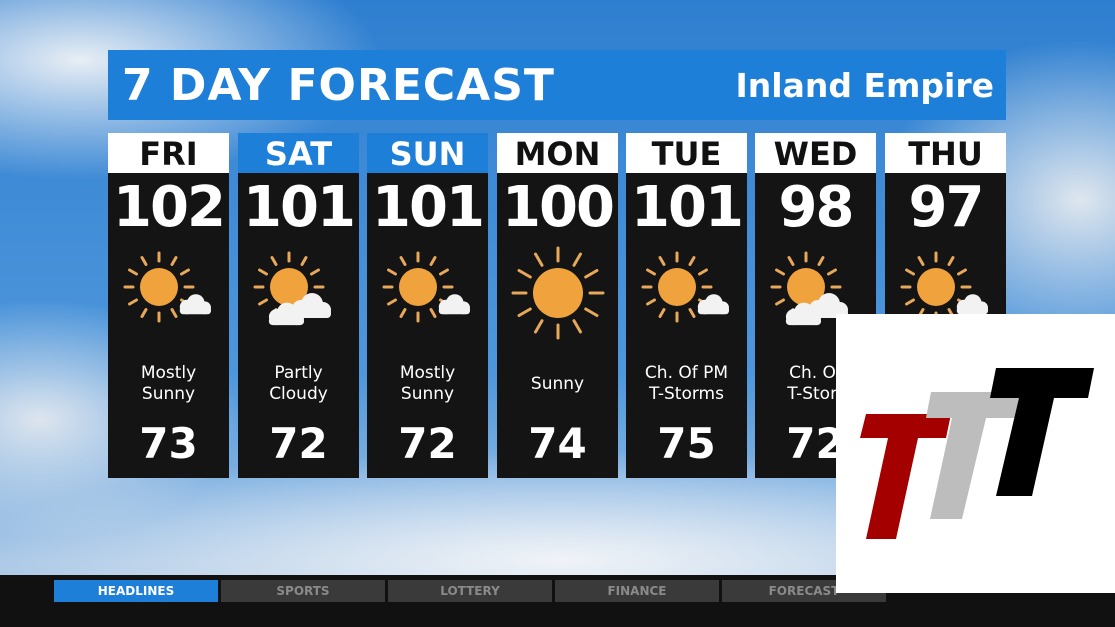 This screenshot has width=1115, height=627. I want to click on news-ticker: HEADLINES SPORTS LOTTERY FINANCE FORECAST, so click(557, 601).